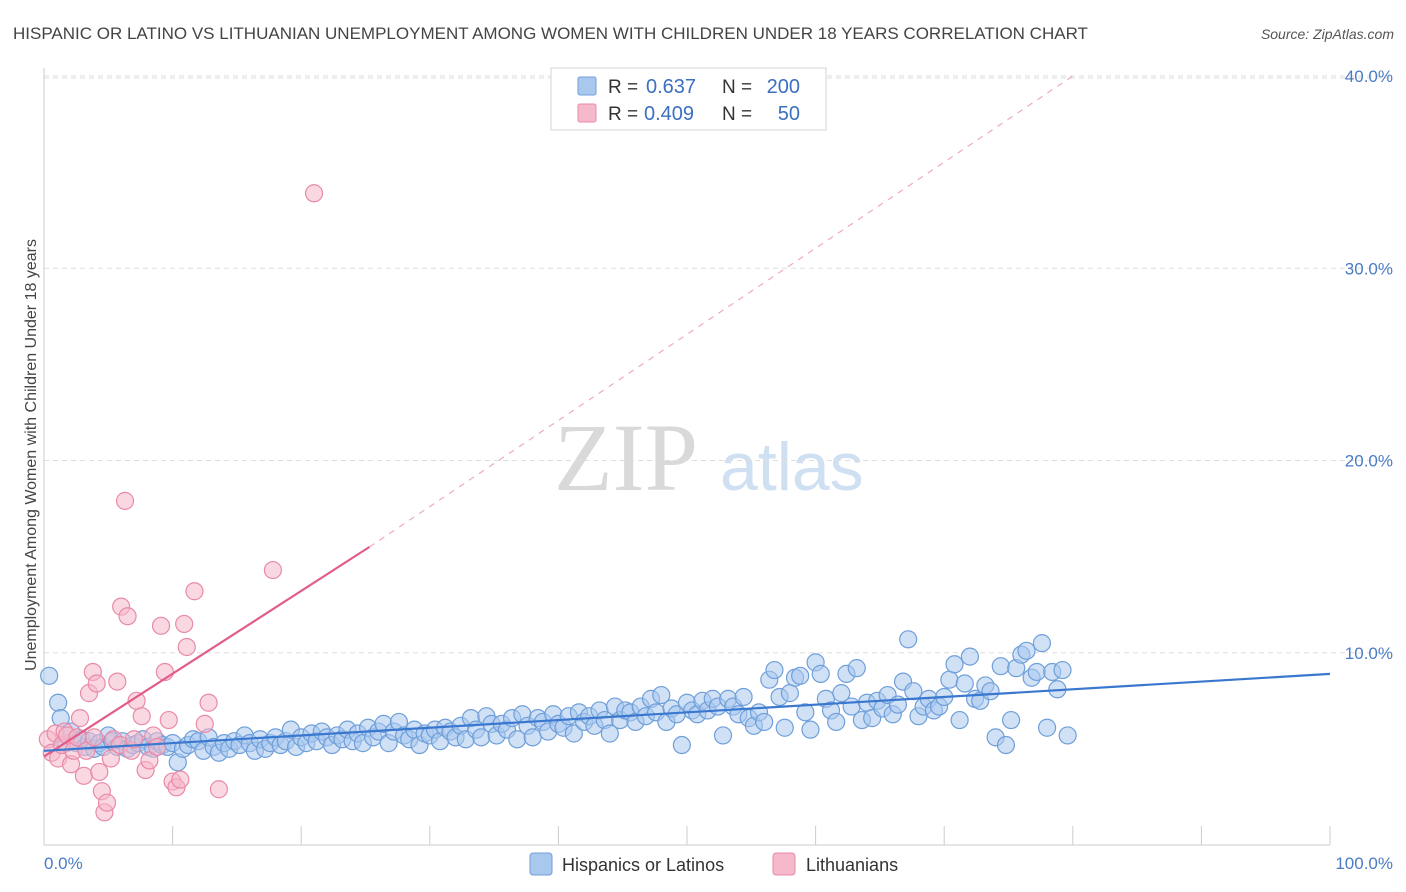 The height and width of the screenshot is (892, 1406). I want to click on hispanics-series-points, so click(558, 701).